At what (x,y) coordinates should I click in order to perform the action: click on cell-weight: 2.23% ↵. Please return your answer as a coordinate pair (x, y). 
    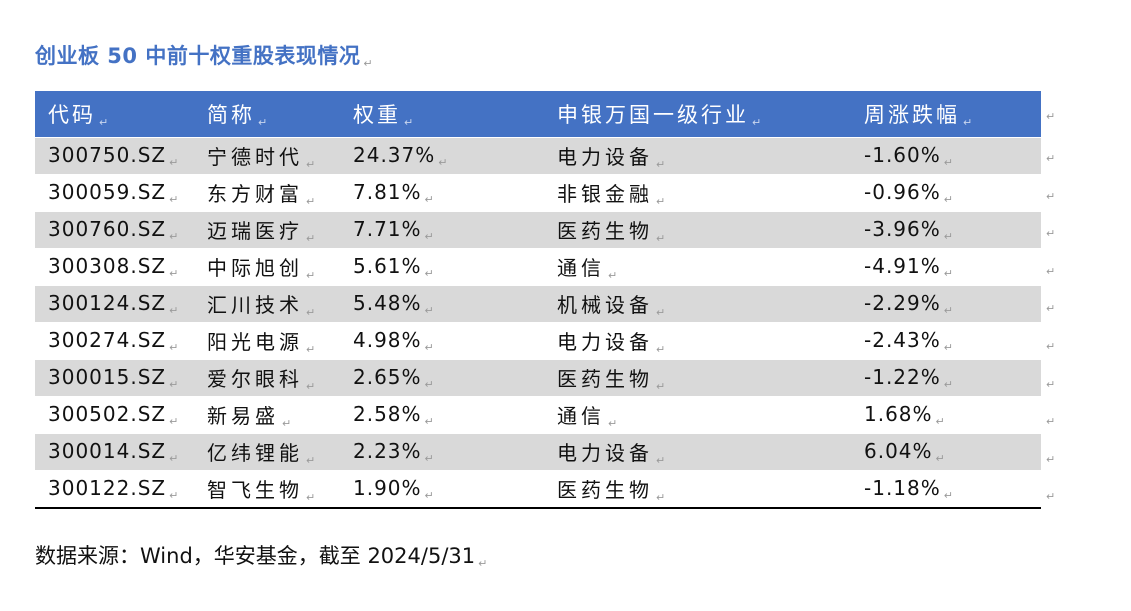
    Looking at the image, I should click on (454, 452).